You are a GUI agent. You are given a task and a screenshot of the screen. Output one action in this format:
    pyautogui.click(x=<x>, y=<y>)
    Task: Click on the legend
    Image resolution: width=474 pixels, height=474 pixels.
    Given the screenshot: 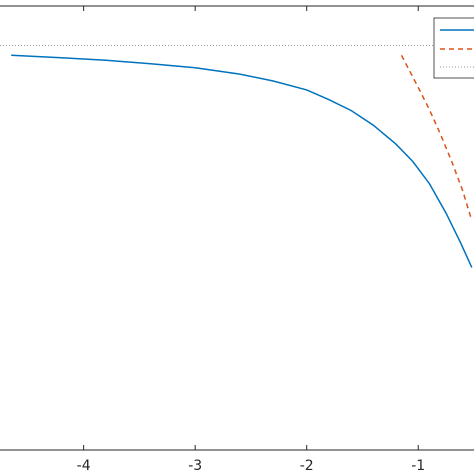 What is the action you would take?
    pyautogui.click(x=453, y=48)
    